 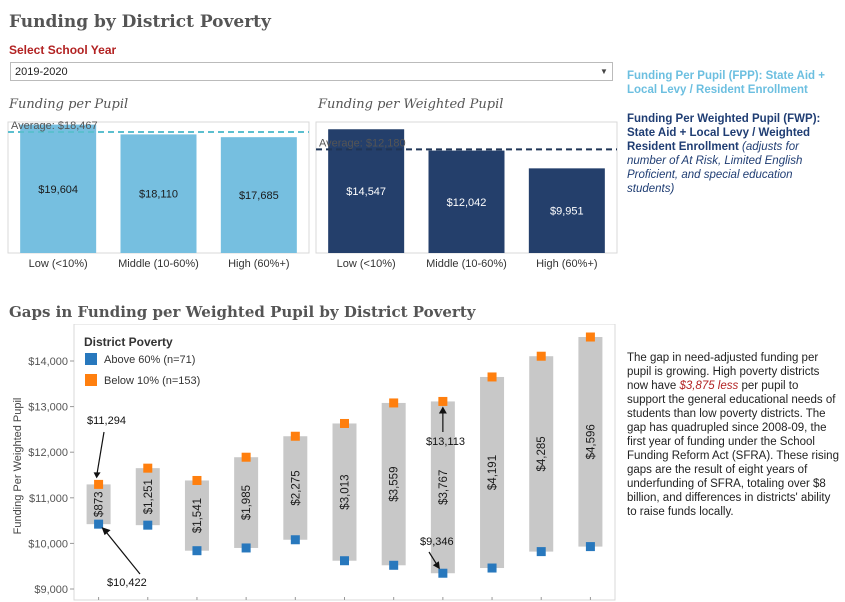 I want to click on gap-value-label: $4,285, so click(x=542, y=453).